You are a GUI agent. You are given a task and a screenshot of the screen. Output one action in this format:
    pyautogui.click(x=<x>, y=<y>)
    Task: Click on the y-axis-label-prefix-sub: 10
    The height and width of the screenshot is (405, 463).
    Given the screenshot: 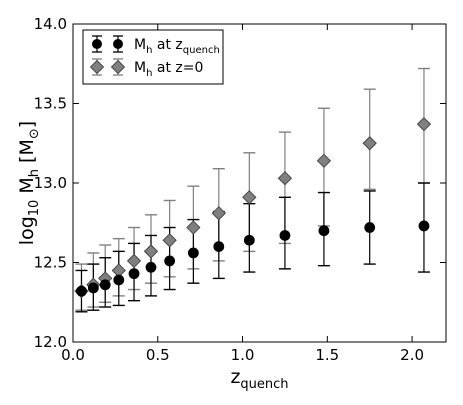 What is the action you would take?
    pyautogui.click(x=34, y=208)
    